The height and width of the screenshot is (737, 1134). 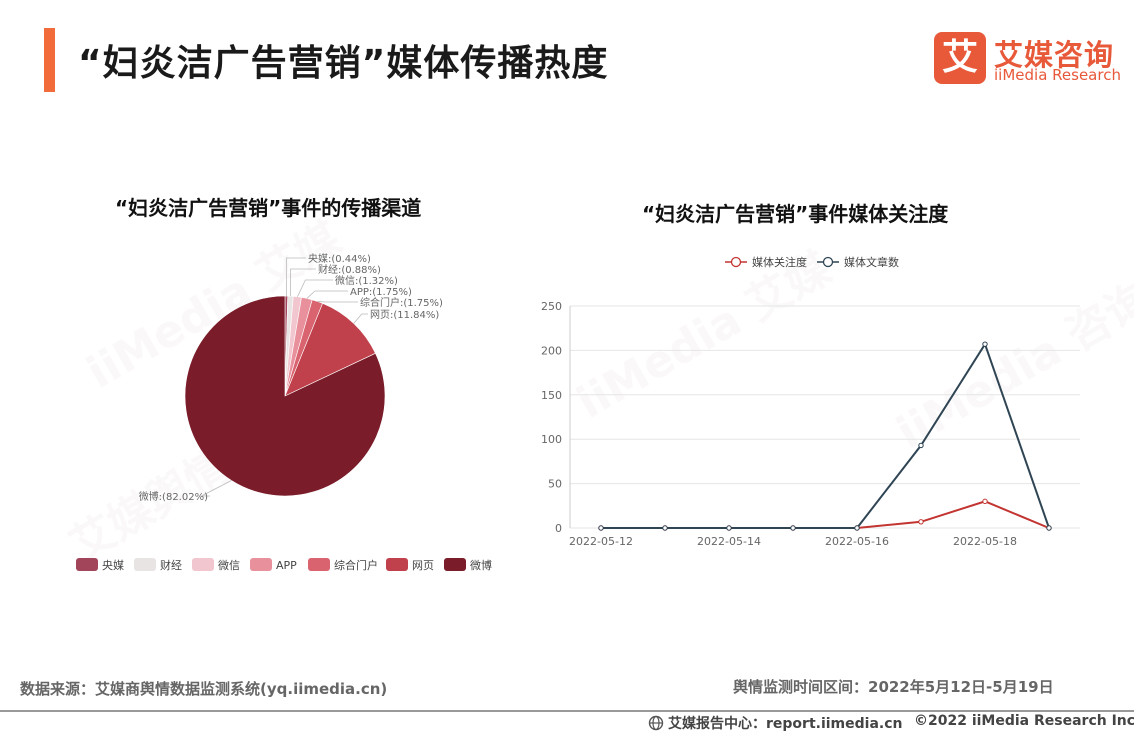 I want to click on copyright: ©2022 iiMedia Research Inc, so click(x=1024, y=721).